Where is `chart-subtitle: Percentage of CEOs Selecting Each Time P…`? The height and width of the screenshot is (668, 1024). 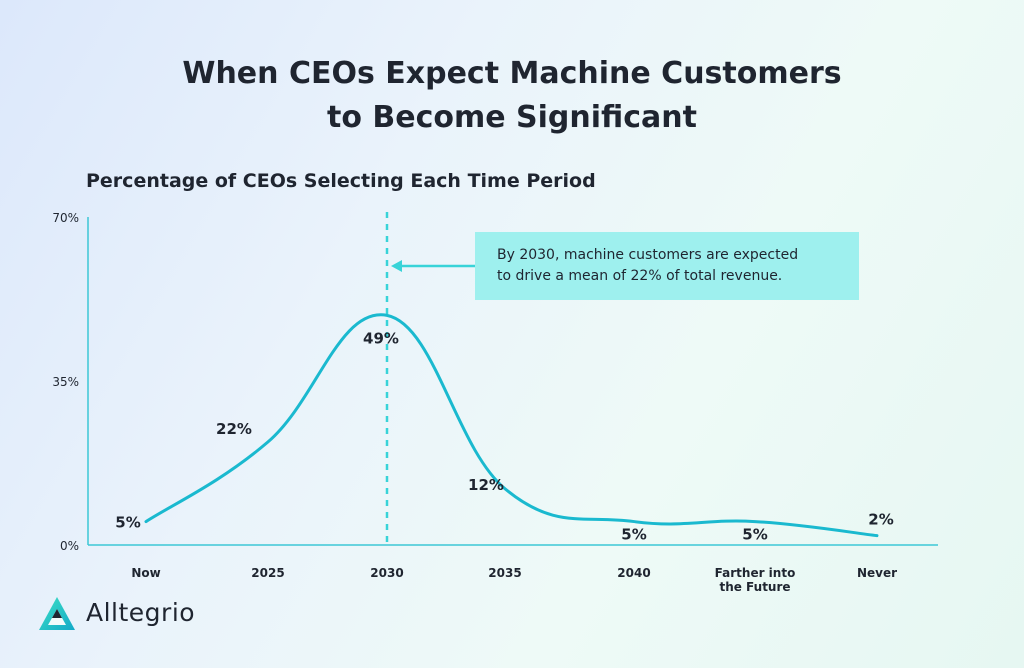 chart-subtitle: Percentage of CEOs Selecting Each Time P… is located at coordinates (341, 181).